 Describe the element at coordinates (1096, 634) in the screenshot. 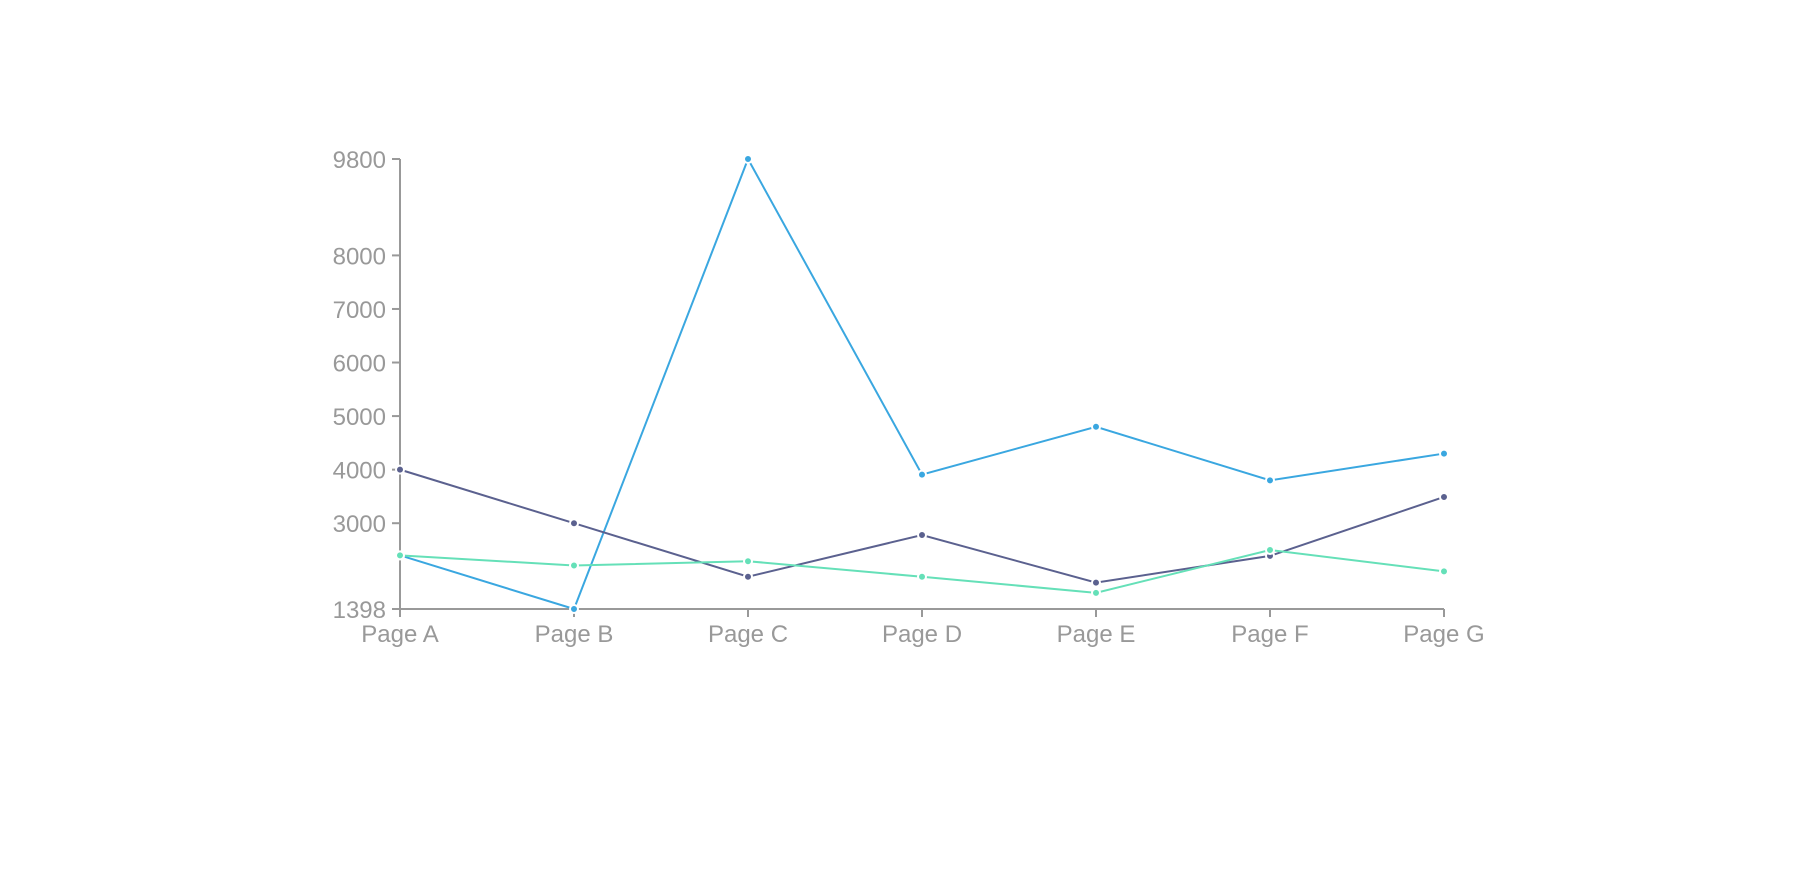

I see `x-tick-label: Page E` at that location.